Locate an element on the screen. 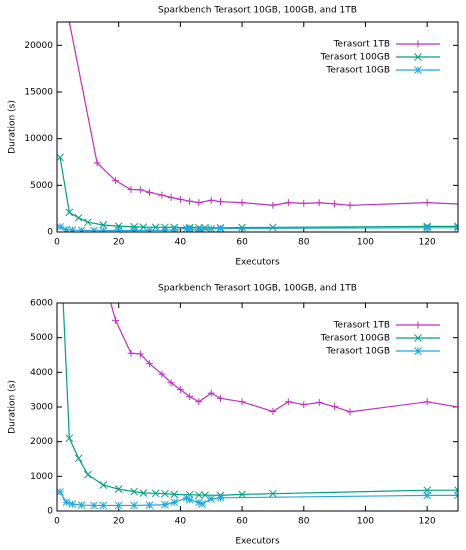 Image resolution: width=466 pixels, height=550 pixels. x-tick-label: 120 is located at coordinates (427, 522).